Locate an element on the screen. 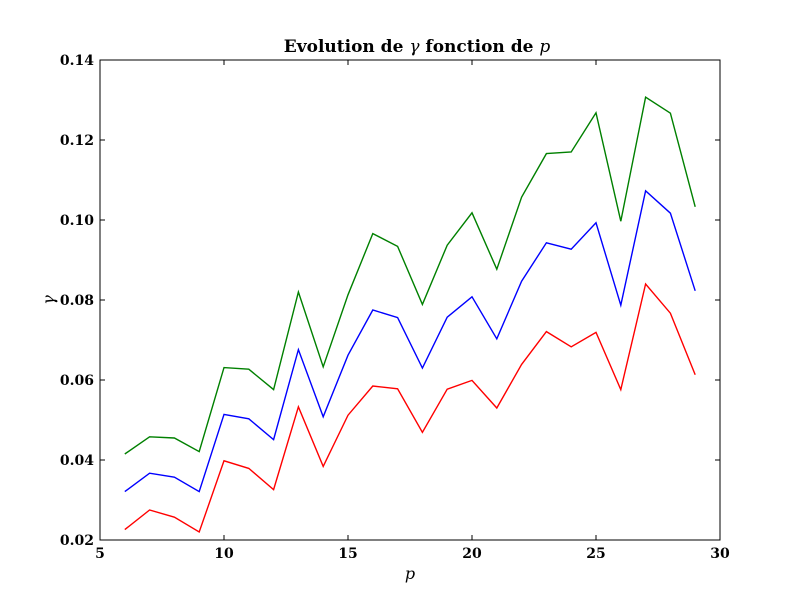 The height and width of the screenshot is (600, 800). title-prefix: Evolution de is located at coordinates (347, 47).